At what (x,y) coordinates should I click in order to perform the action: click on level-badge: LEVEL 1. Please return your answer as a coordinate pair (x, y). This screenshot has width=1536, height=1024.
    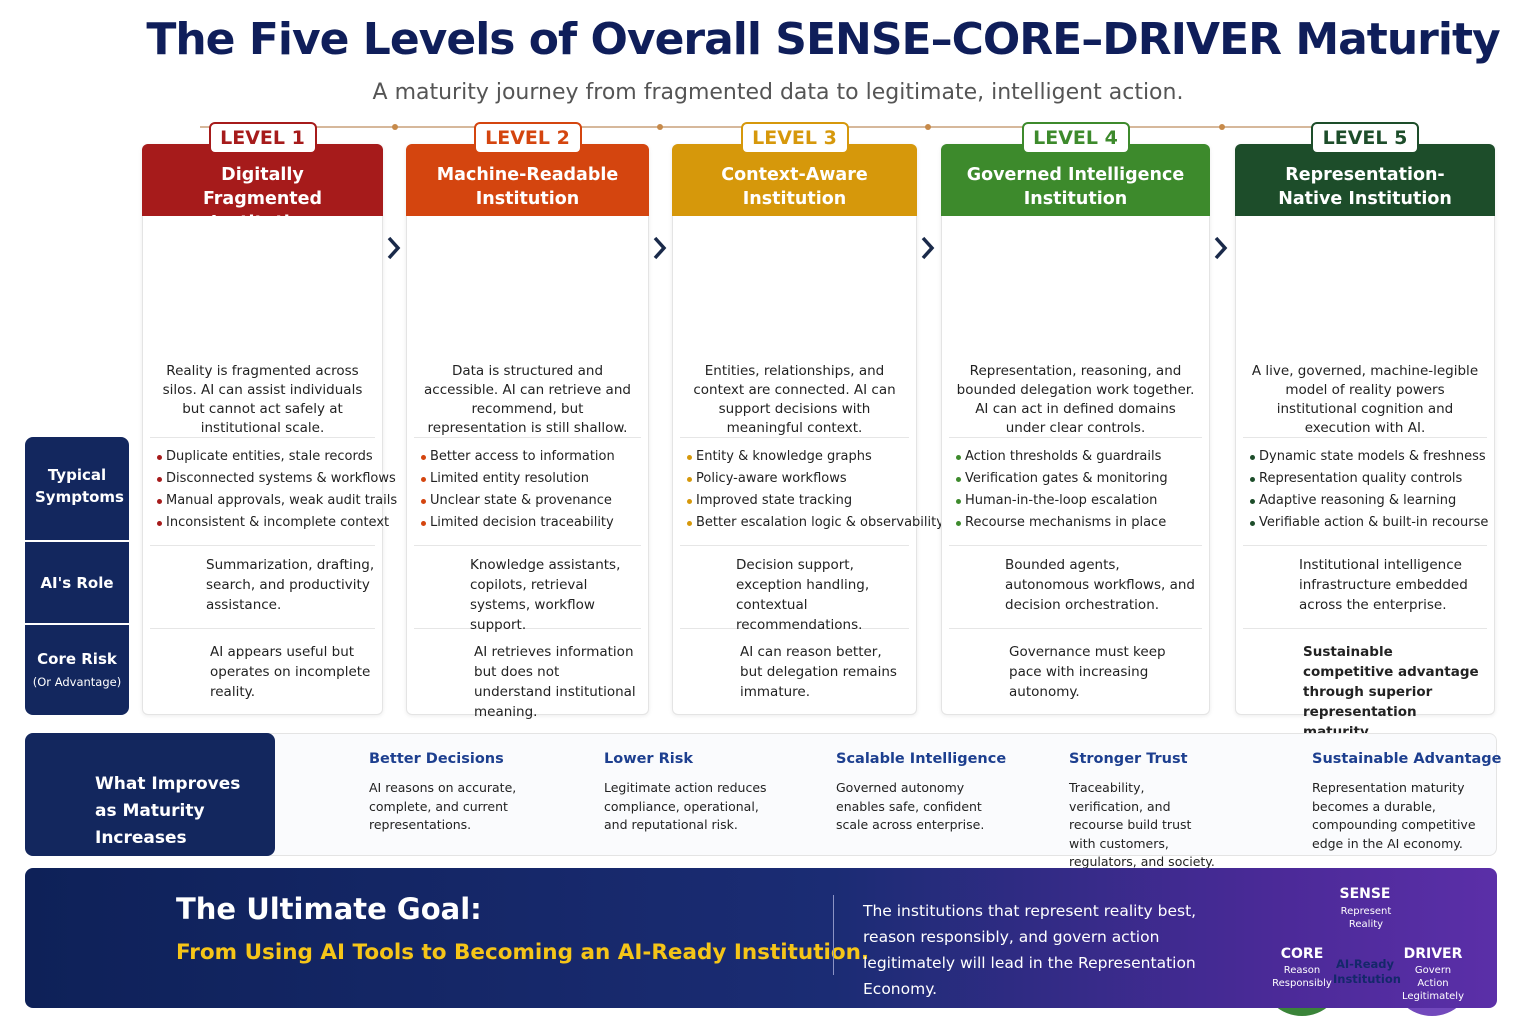
    Looking at the image, I should click on (262, 138).